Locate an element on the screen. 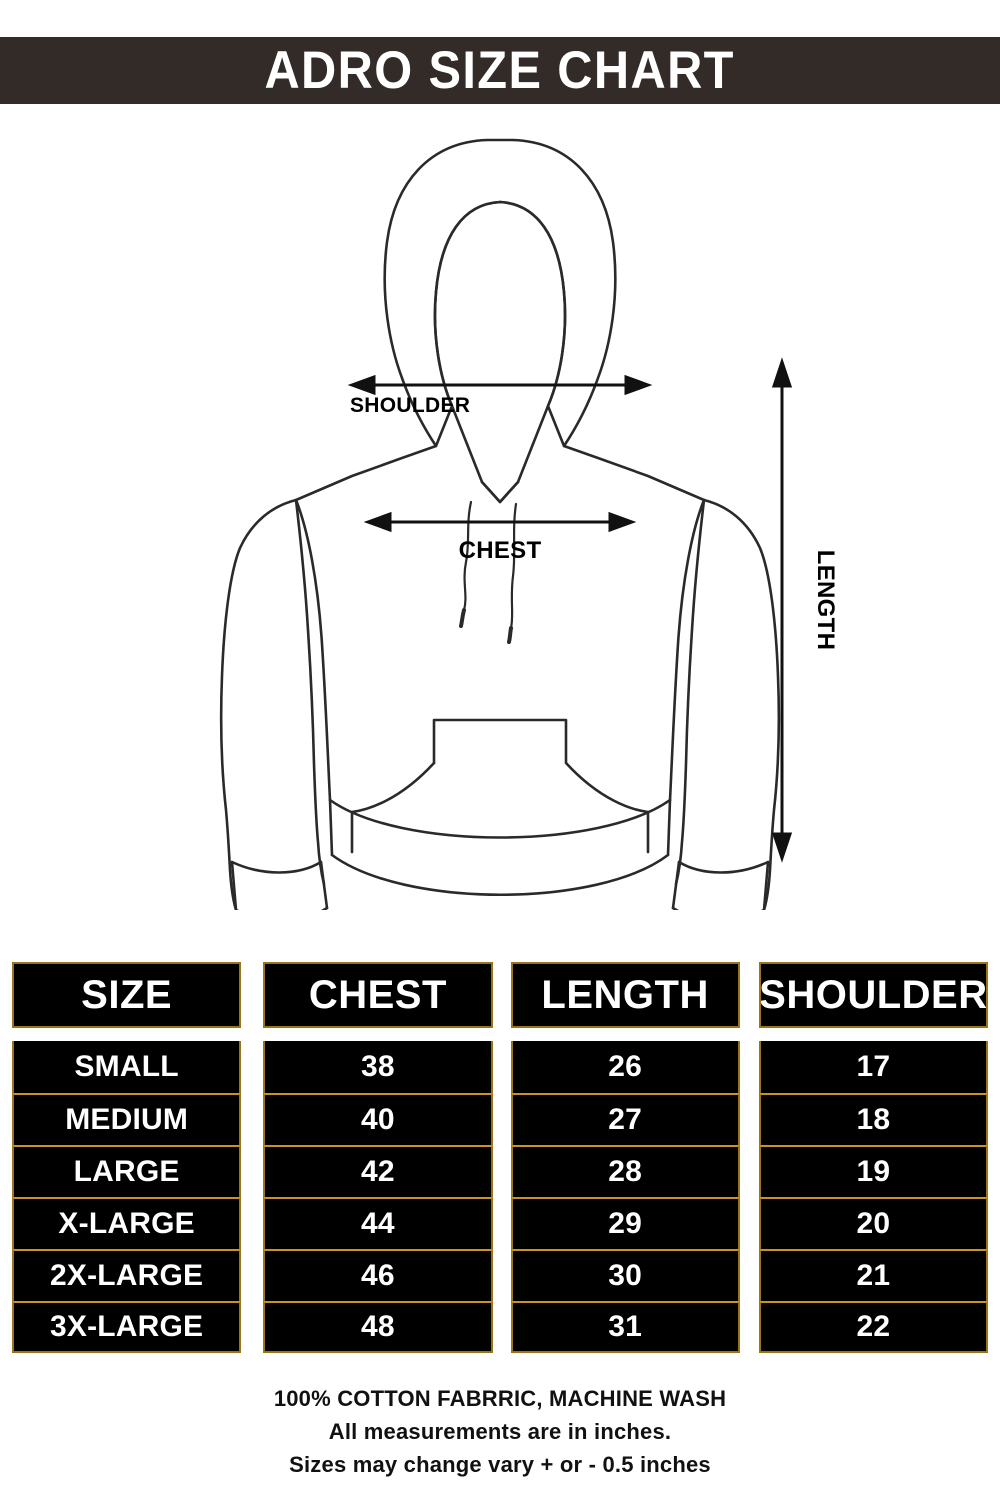  right-cuff-edge-a is located at coordinates (766, 885).